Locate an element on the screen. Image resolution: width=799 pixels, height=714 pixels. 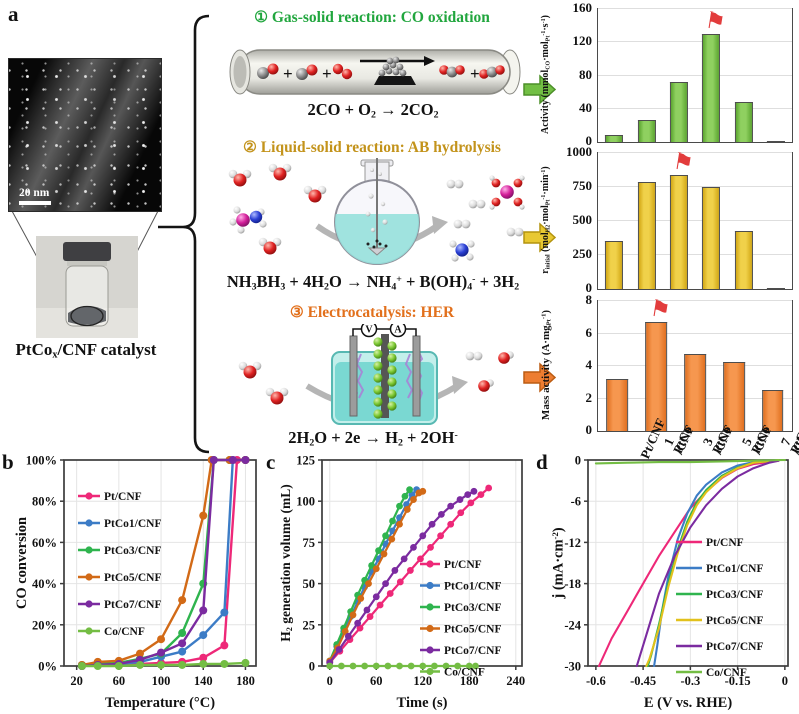
scale-bar is located at coordinates (35, 203).